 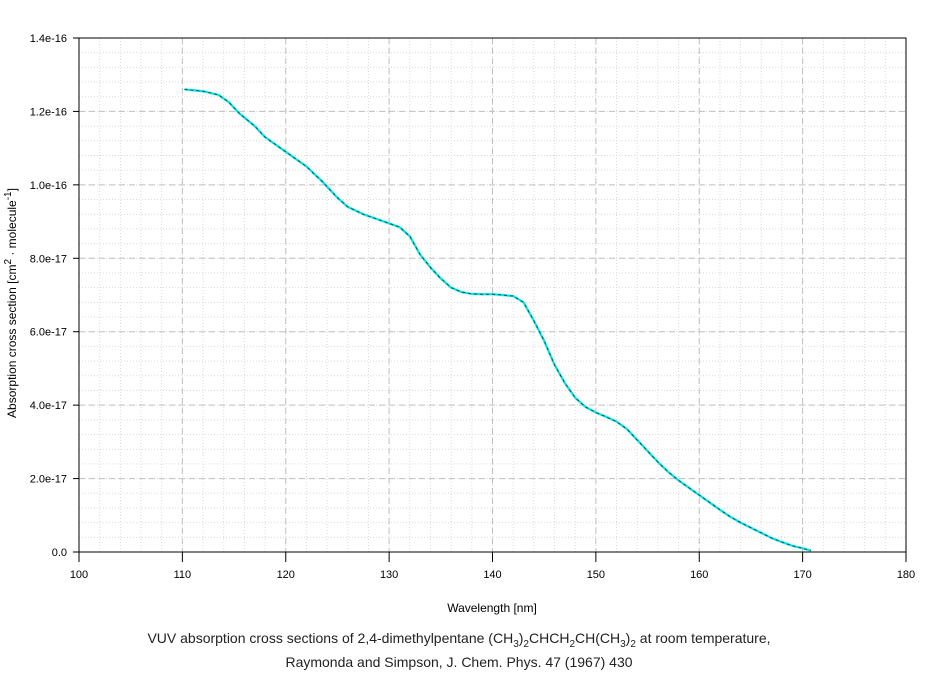 What do you see at coordinates (79, 575) in the screenshot?
I see `x-tick-label: 100` at bounding box center [79, 575].